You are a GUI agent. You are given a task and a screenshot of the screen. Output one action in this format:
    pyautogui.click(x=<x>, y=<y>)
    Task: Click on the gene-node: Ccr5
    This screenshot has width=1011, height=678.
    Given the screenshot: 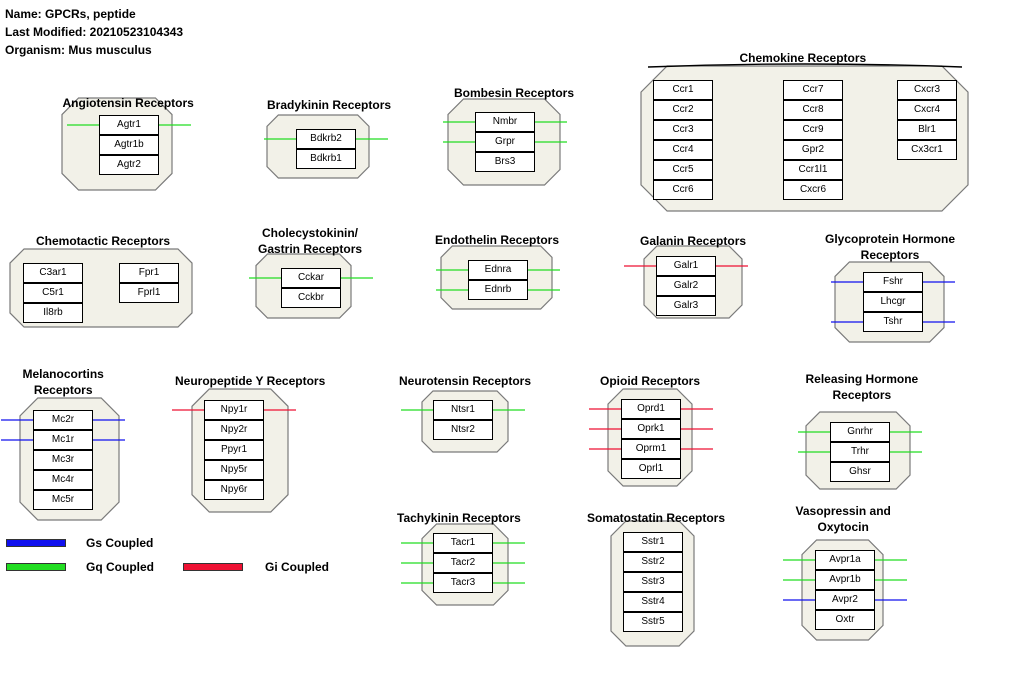 What is the action you would take?
    pyautogui.click(x=683, y=170)
    